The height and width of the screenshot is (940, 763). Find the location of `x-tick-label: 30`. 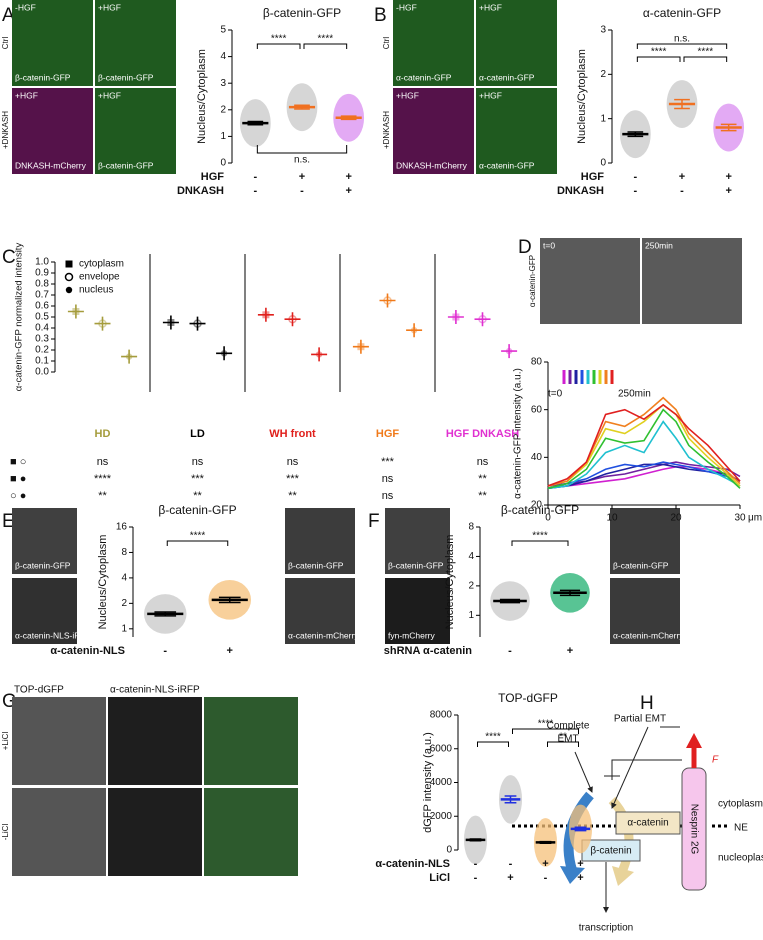

x-tick-label: 30 is located at coordinates (740, 518).